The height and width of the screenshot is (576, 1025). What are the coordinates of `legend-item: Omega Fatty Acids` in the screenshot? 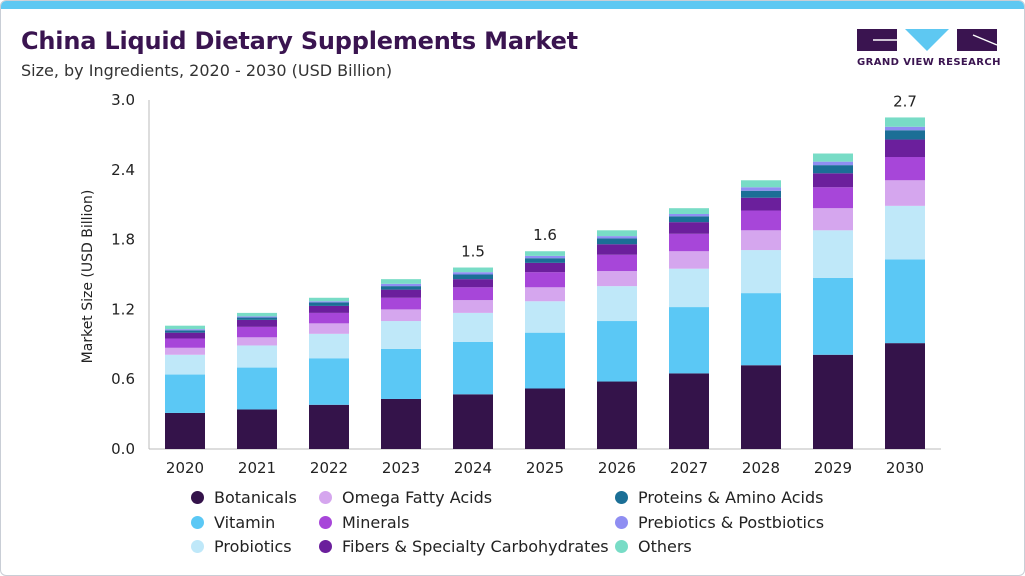 It's located at (405, 497).